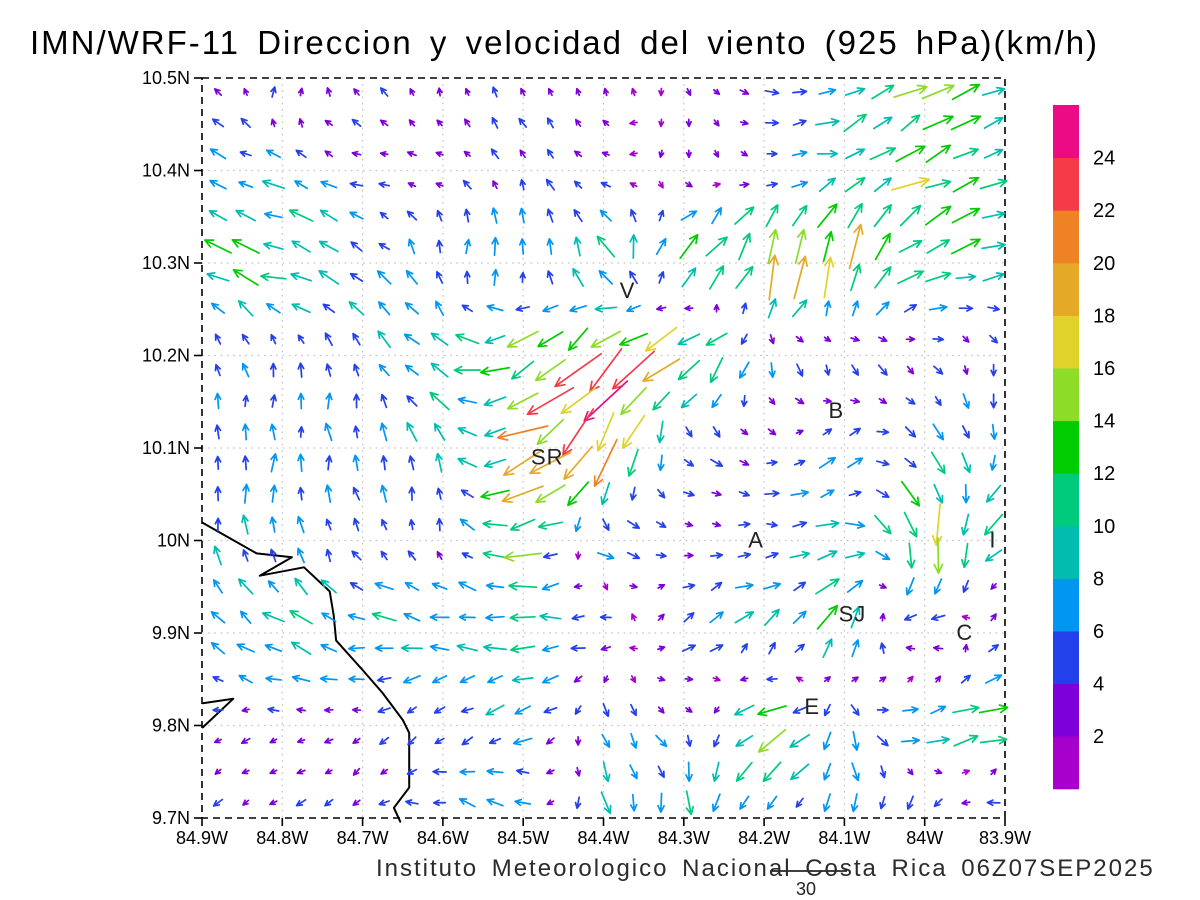 The height and width of the screenshot is (900, 1200). What do you see at coordinates (282, 838) in the screenshot?
I see `x-tick-label: 84.8W` at bounding box center [282, 838].